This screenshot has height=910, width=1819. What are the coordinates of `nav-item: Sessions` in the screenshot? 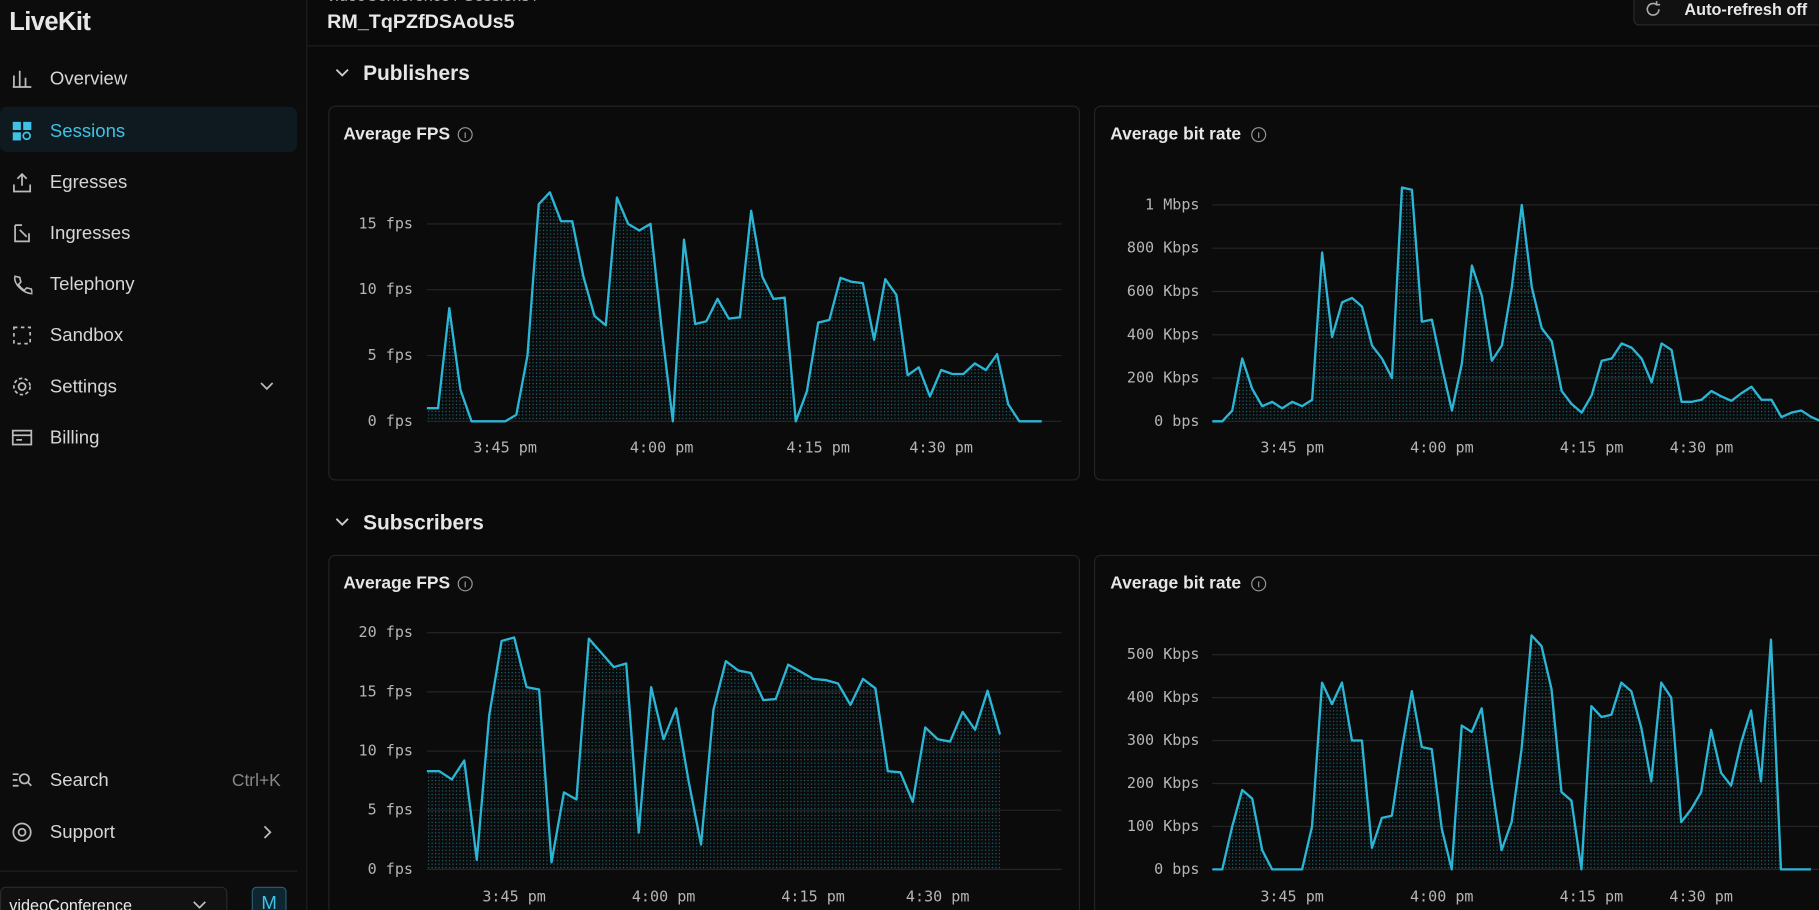 It's located at (87, 131).